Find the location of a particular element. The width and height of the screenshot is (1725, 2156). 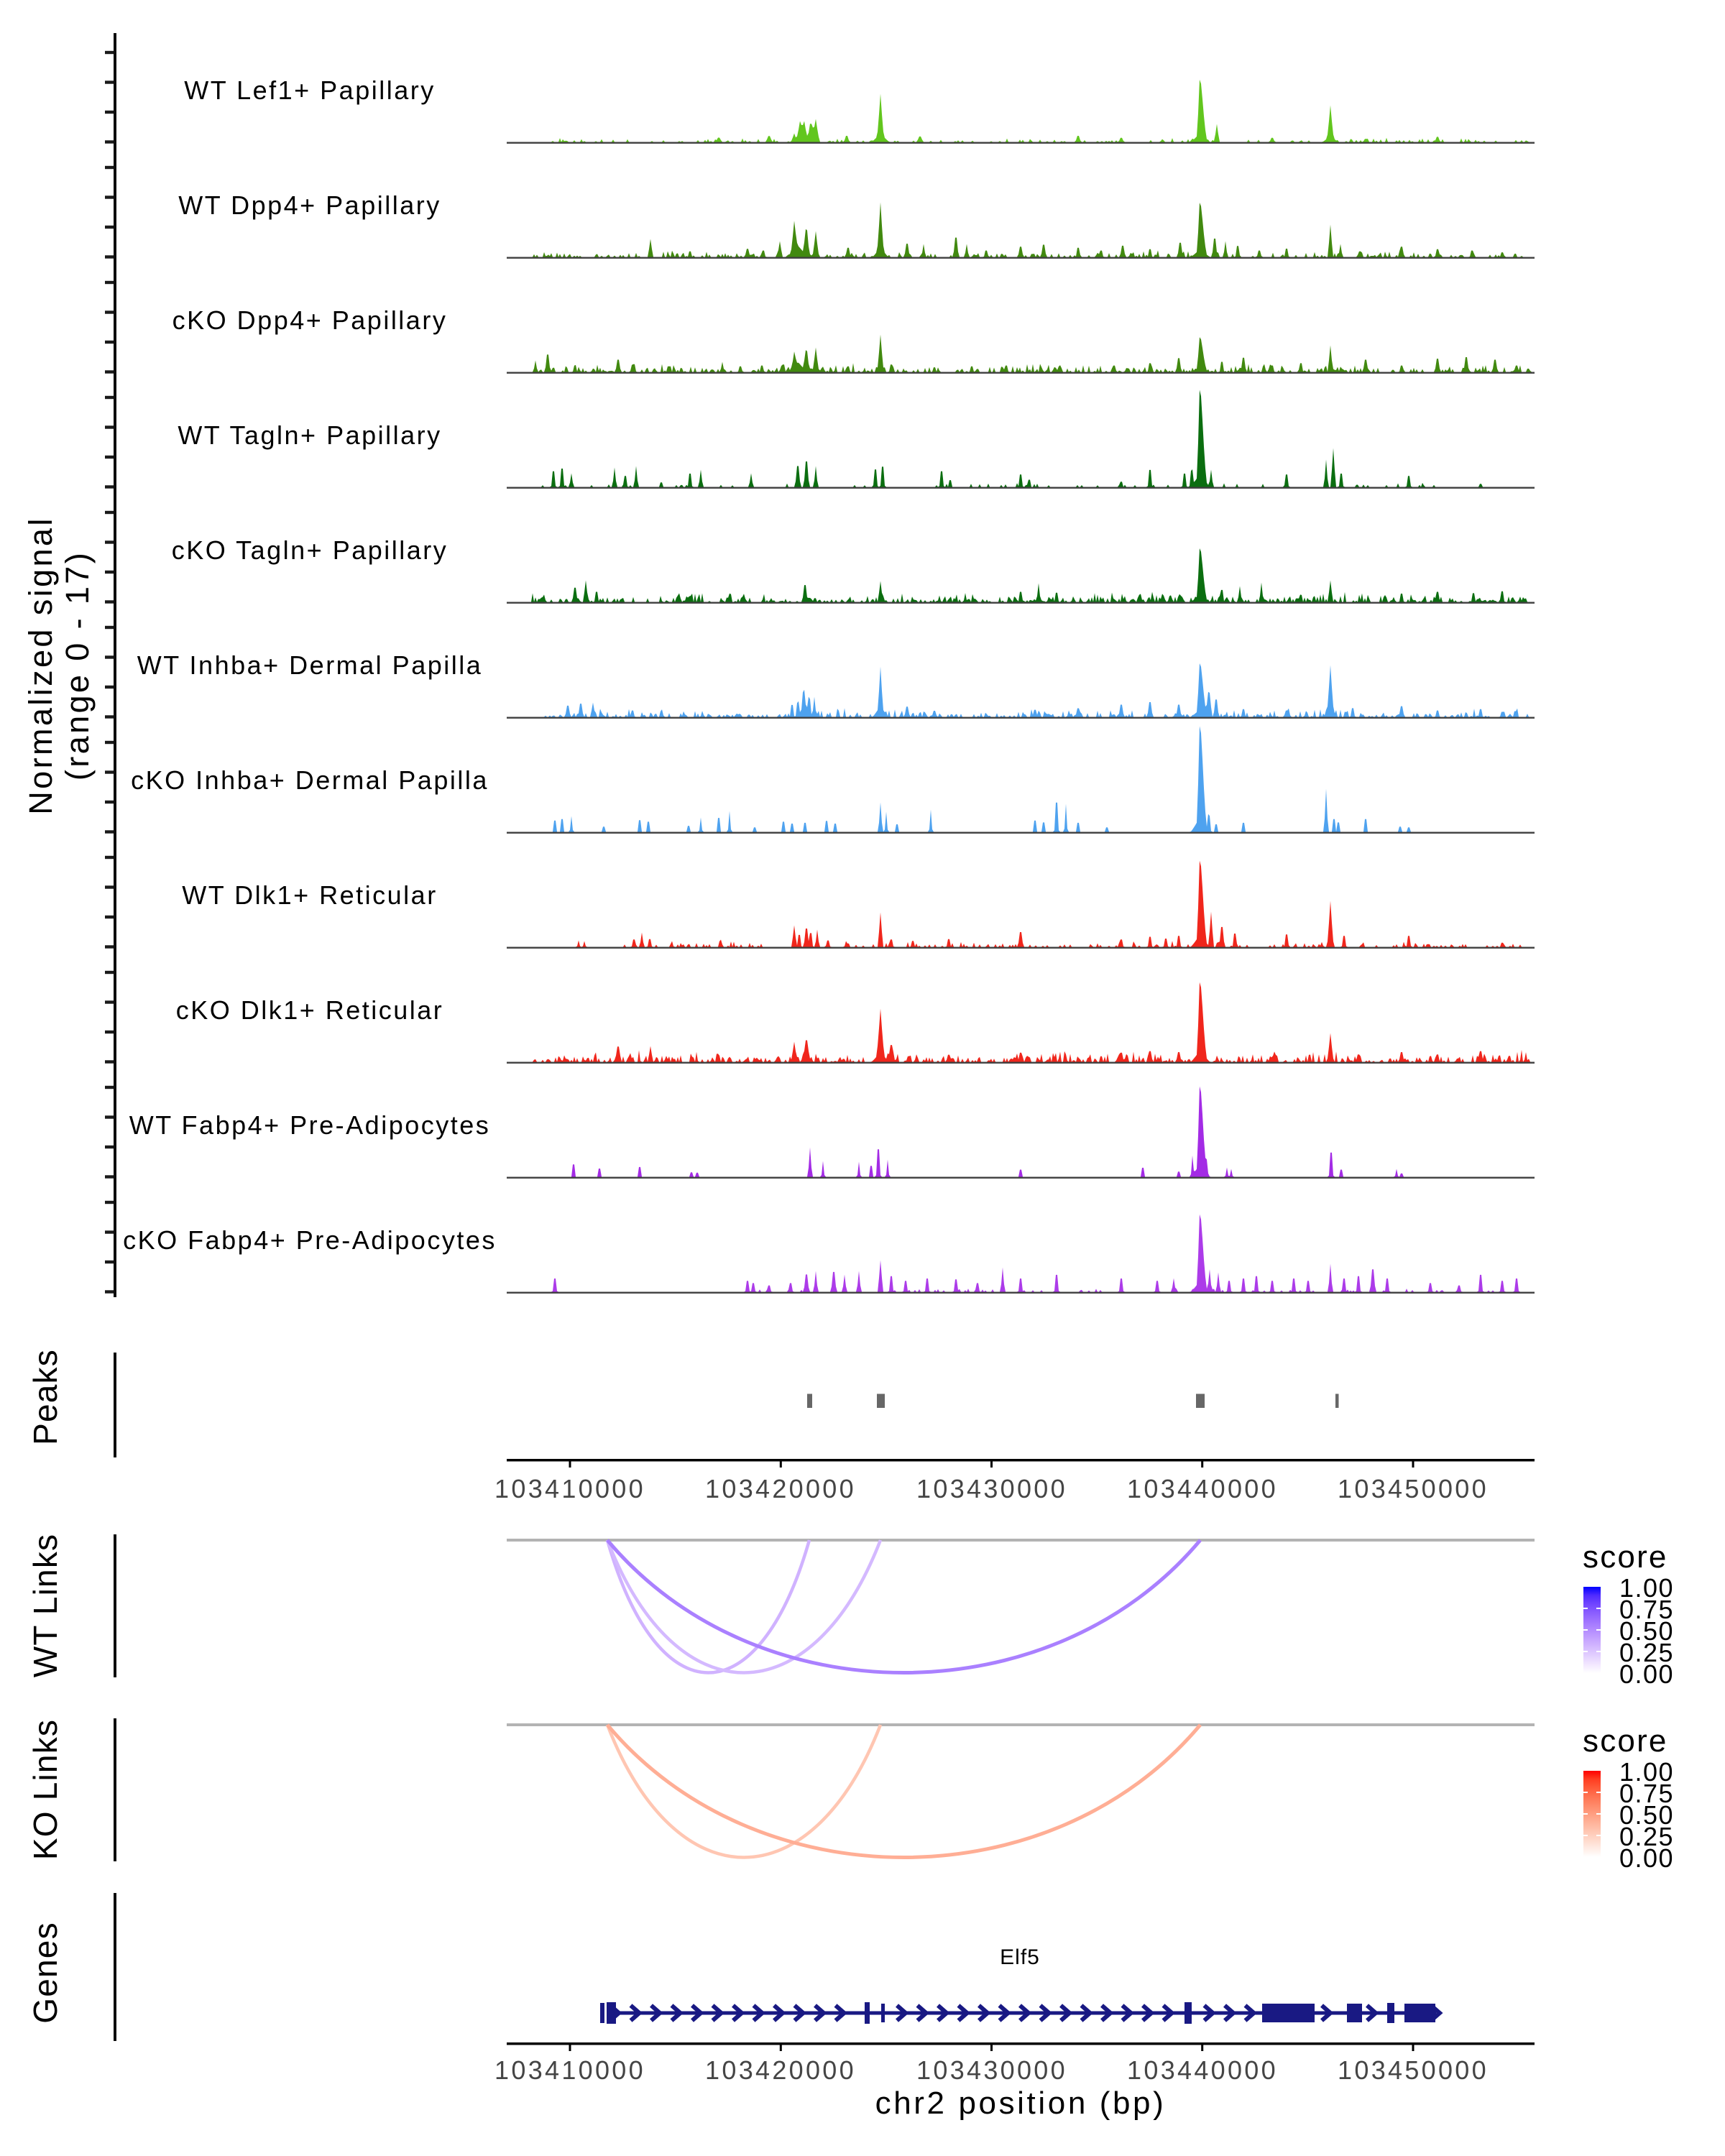

svg-text: chr2 position (bp) is located at coordinates (1021, 2103).